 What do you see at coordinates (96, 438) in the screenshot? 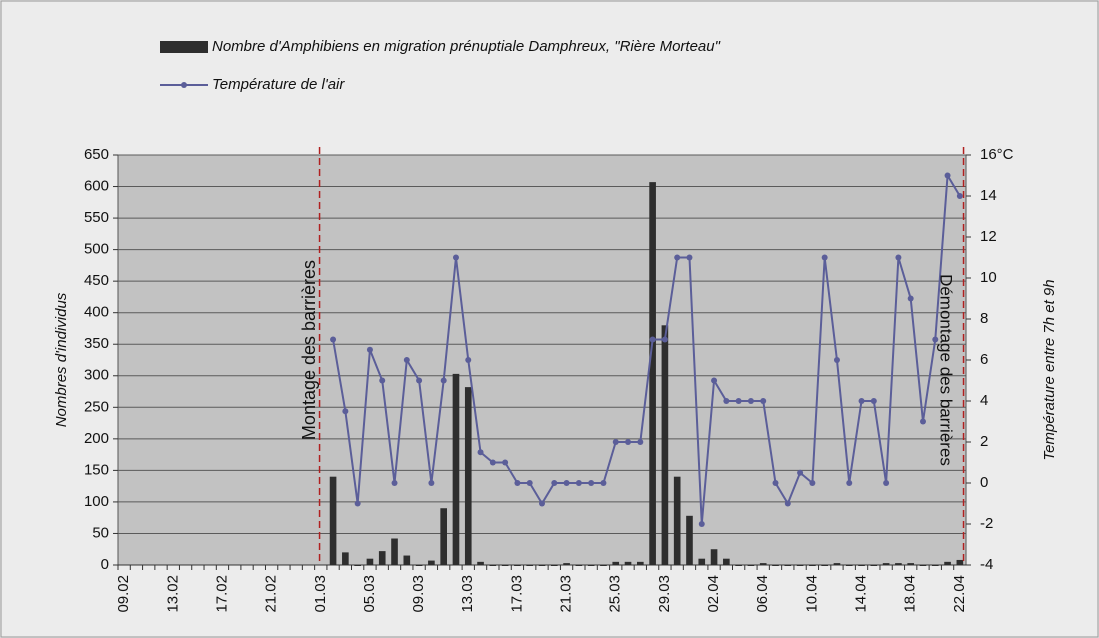
I see `y-tick-label: 200` at bounding box center [96, 438].